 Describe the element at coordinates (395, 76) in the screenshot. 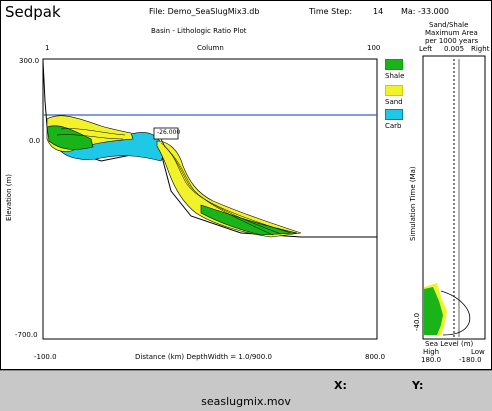

I see `legend-shale-label: Shale` at that location.